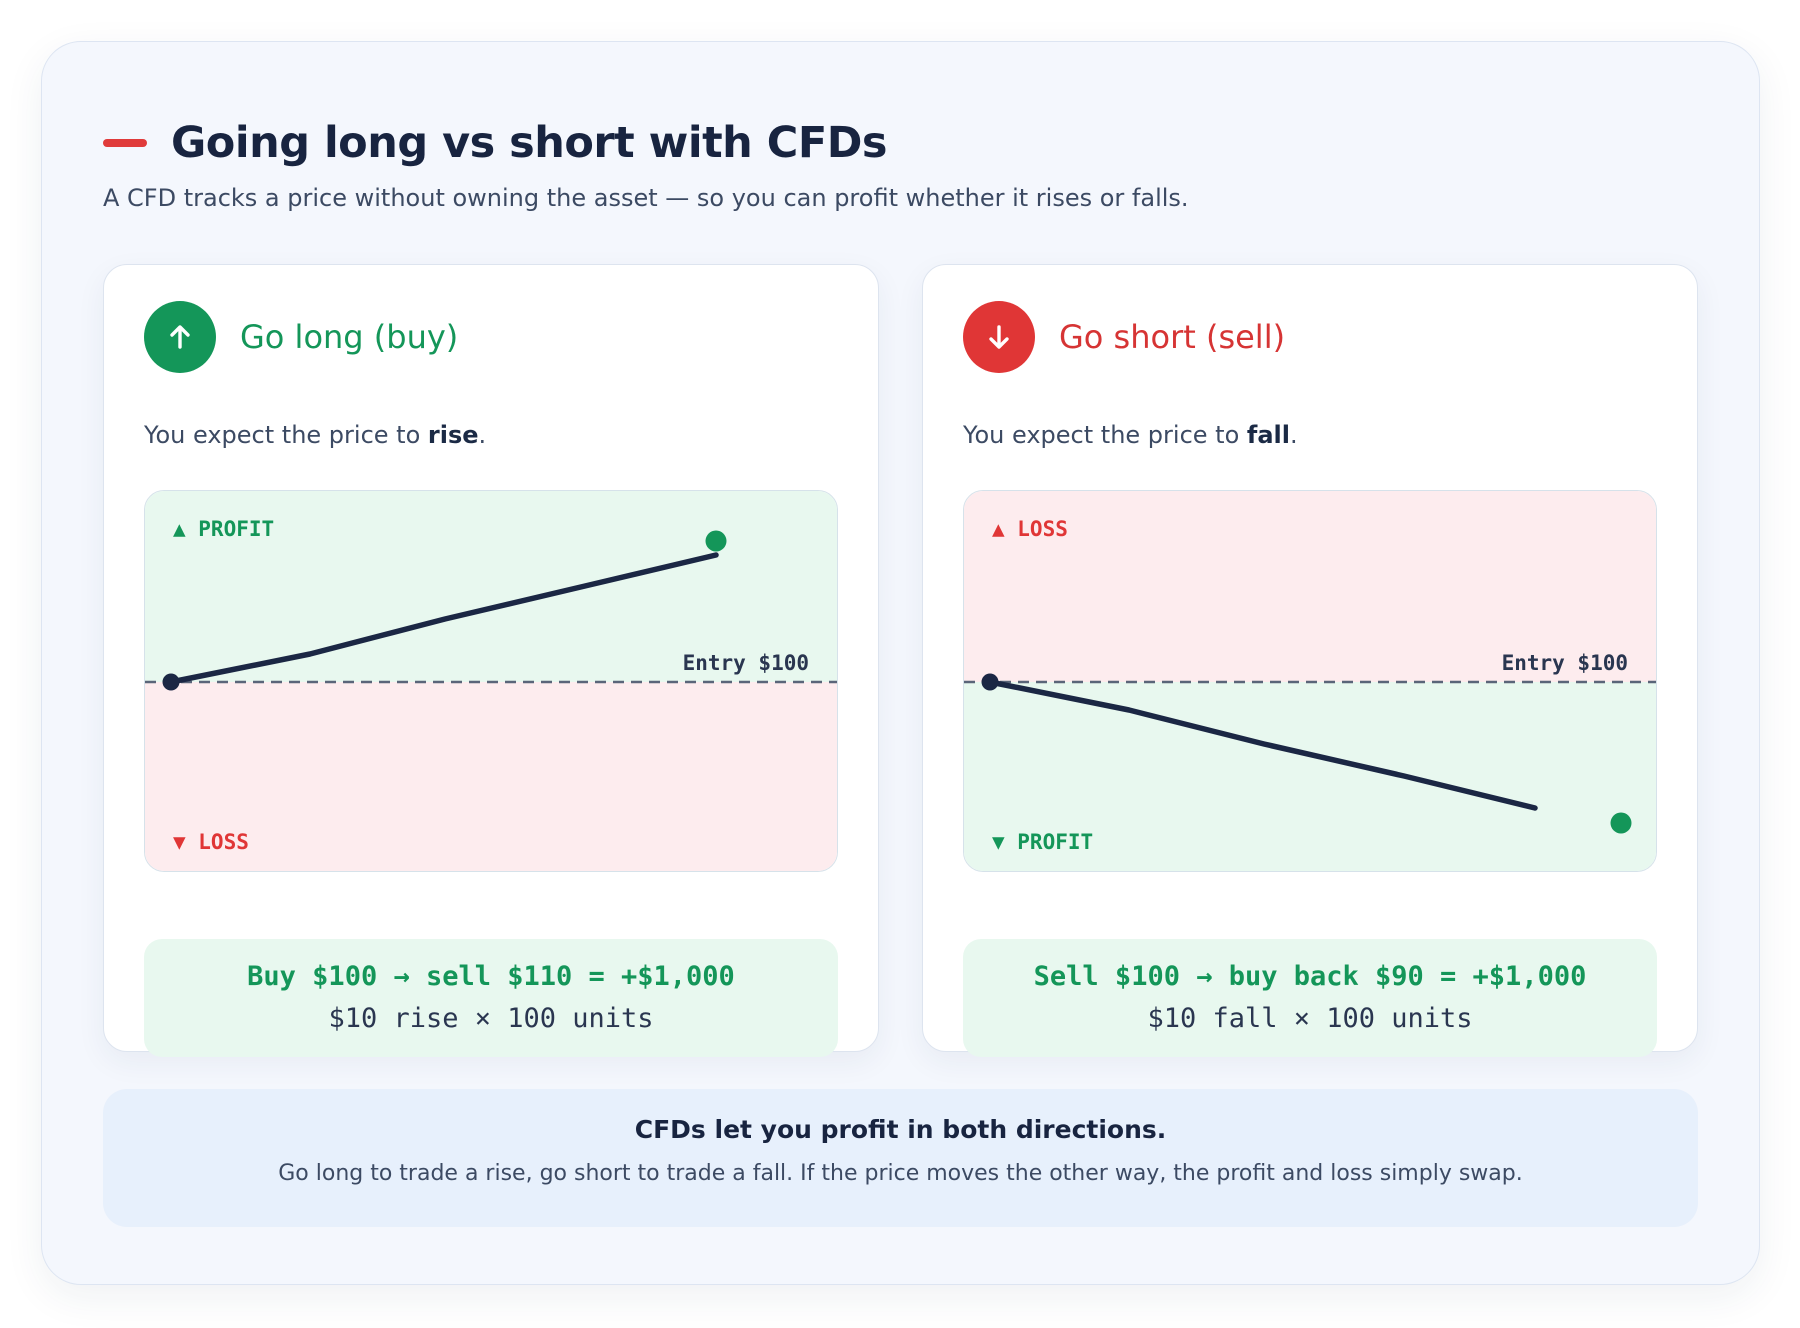 Image resolution: width=1800 pixels, height=1328 pixels. What do you see at coordinates (125, 143) in the screenshot?
I see `title-accent-bar` at bounding box center [125, 143].